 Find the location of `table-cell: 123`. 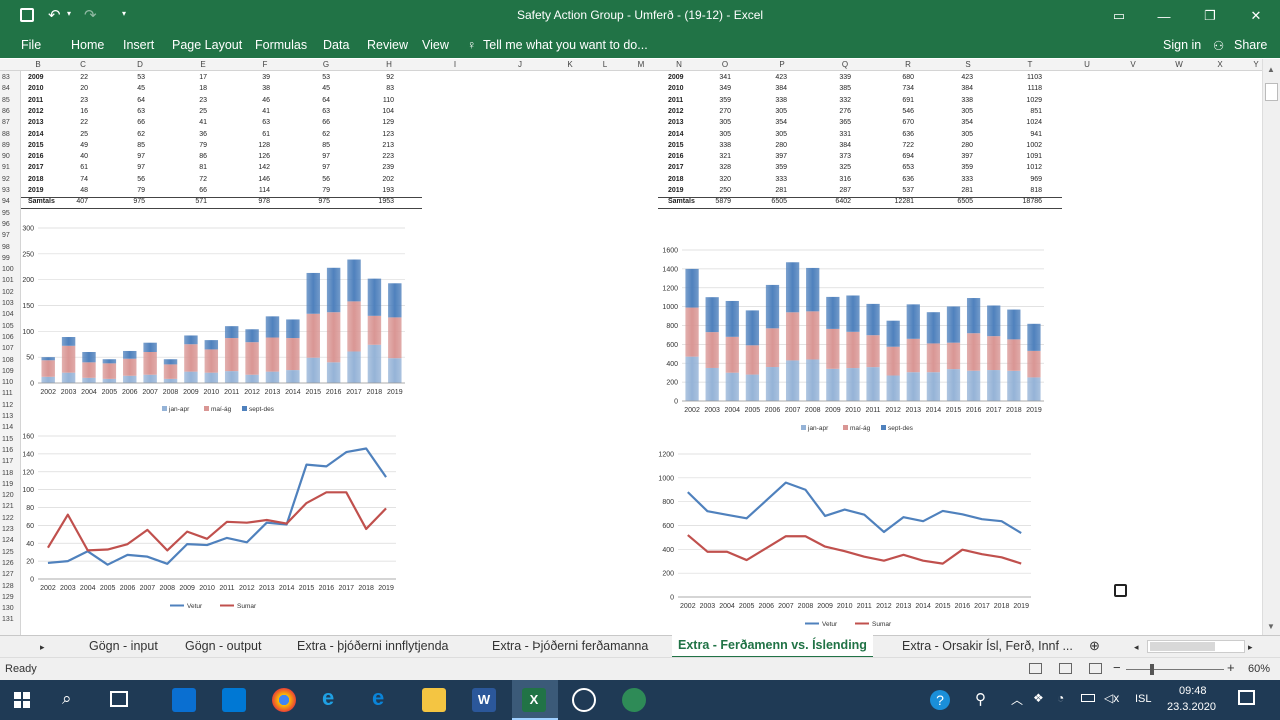

table-cell: 123 is located at coordinates (388, 134).